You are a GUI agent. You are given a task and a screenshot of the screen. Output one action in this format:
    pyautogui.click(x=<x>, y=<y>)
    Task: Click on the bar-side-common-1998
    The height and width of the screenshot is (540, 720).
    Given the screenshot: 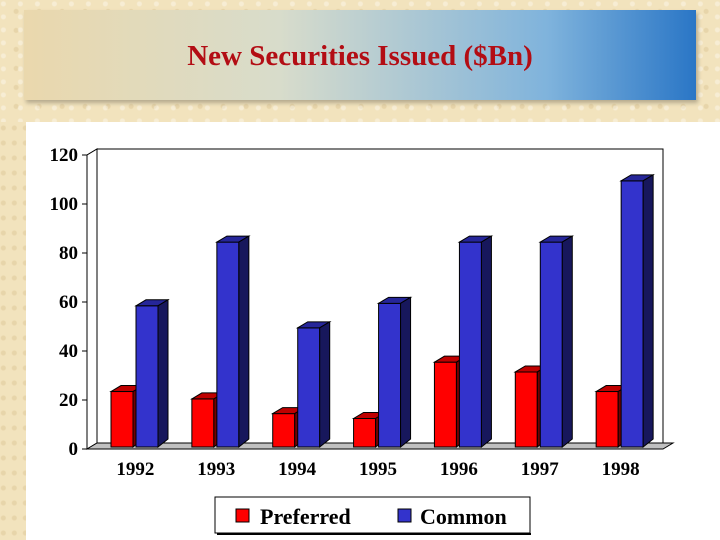 What is the action you would take?
    pyautogui.click(x=648, y=311)
    